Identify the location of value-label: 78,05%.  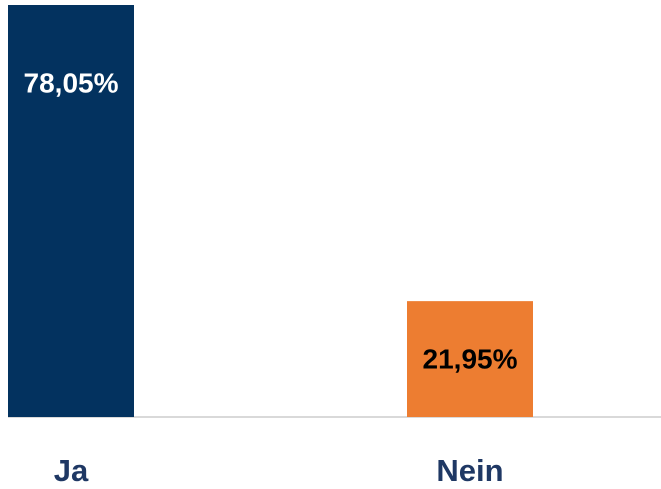
(71, 82).